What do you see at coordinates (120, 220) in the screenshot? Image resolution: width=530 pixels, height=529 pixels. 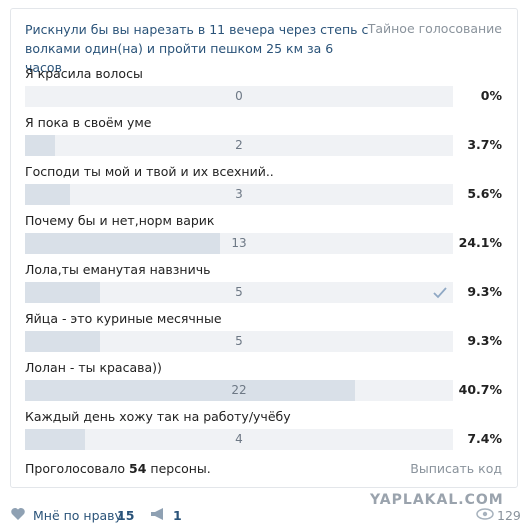 I see `option-label: Почему бы и нет,норм варик` at bounding box center [120, 220].